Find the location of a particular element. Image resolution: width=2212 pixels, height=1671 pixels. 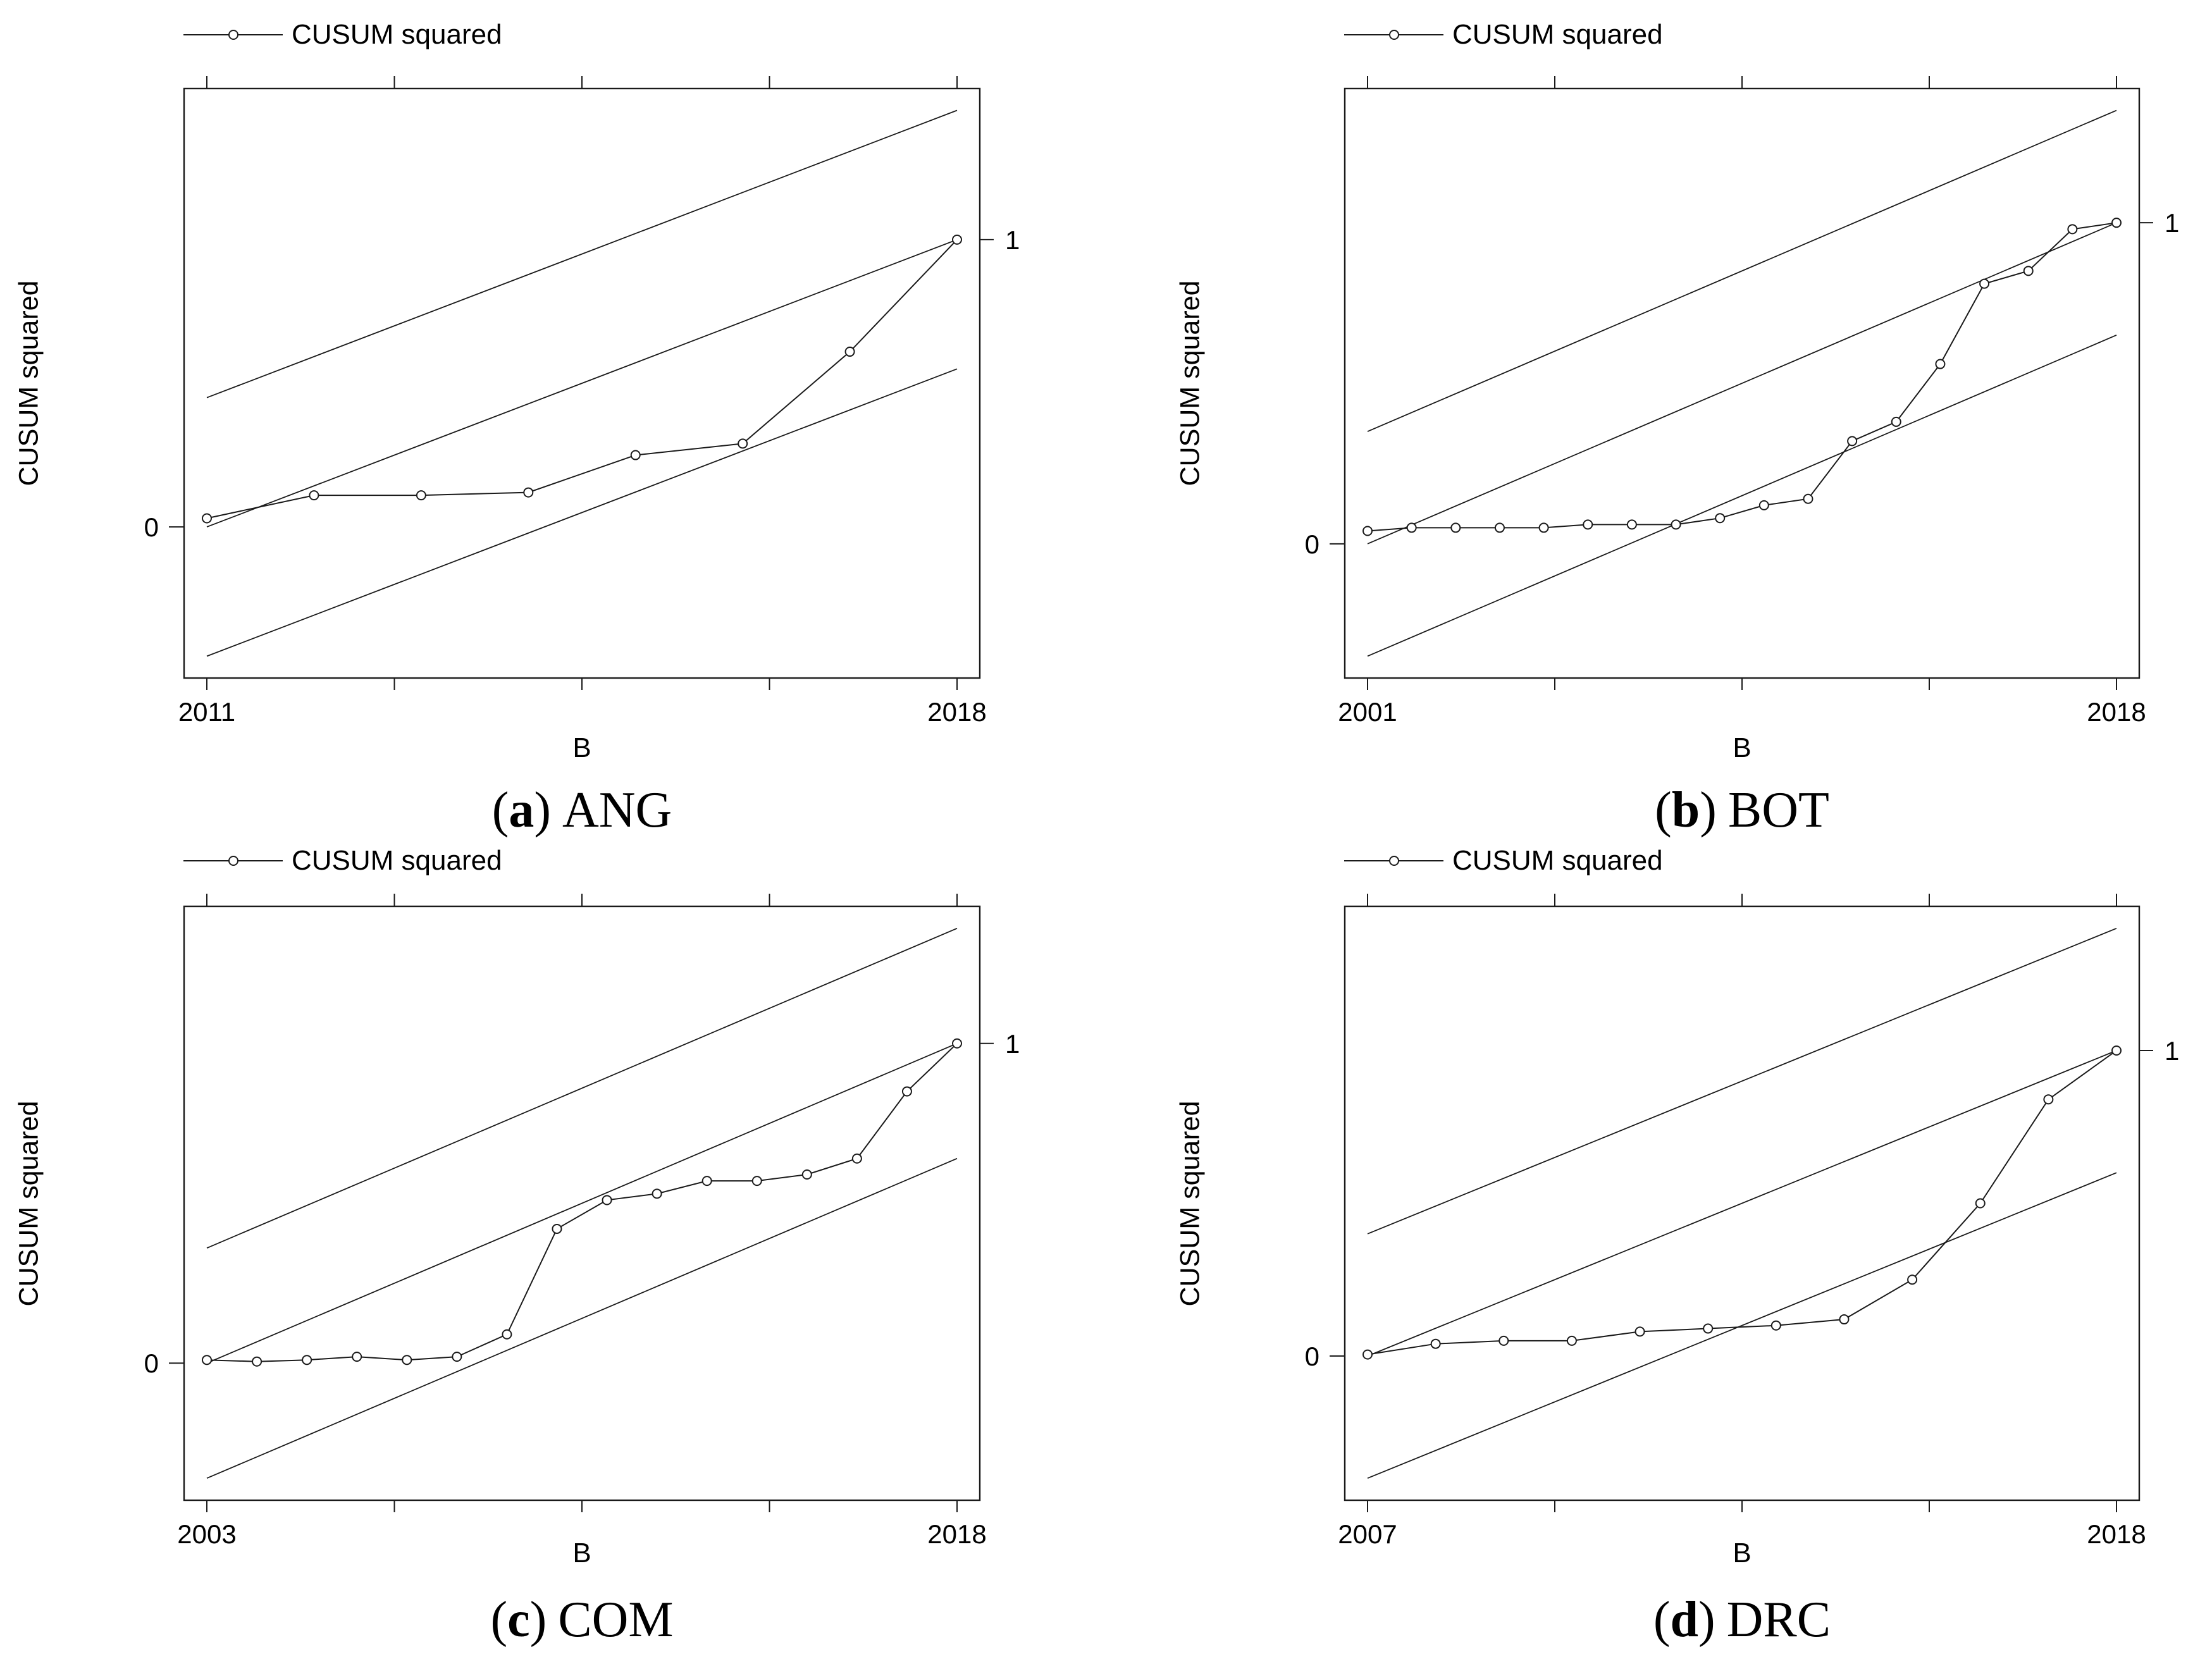

caption-letter: a is located at coordinates (521, 810).